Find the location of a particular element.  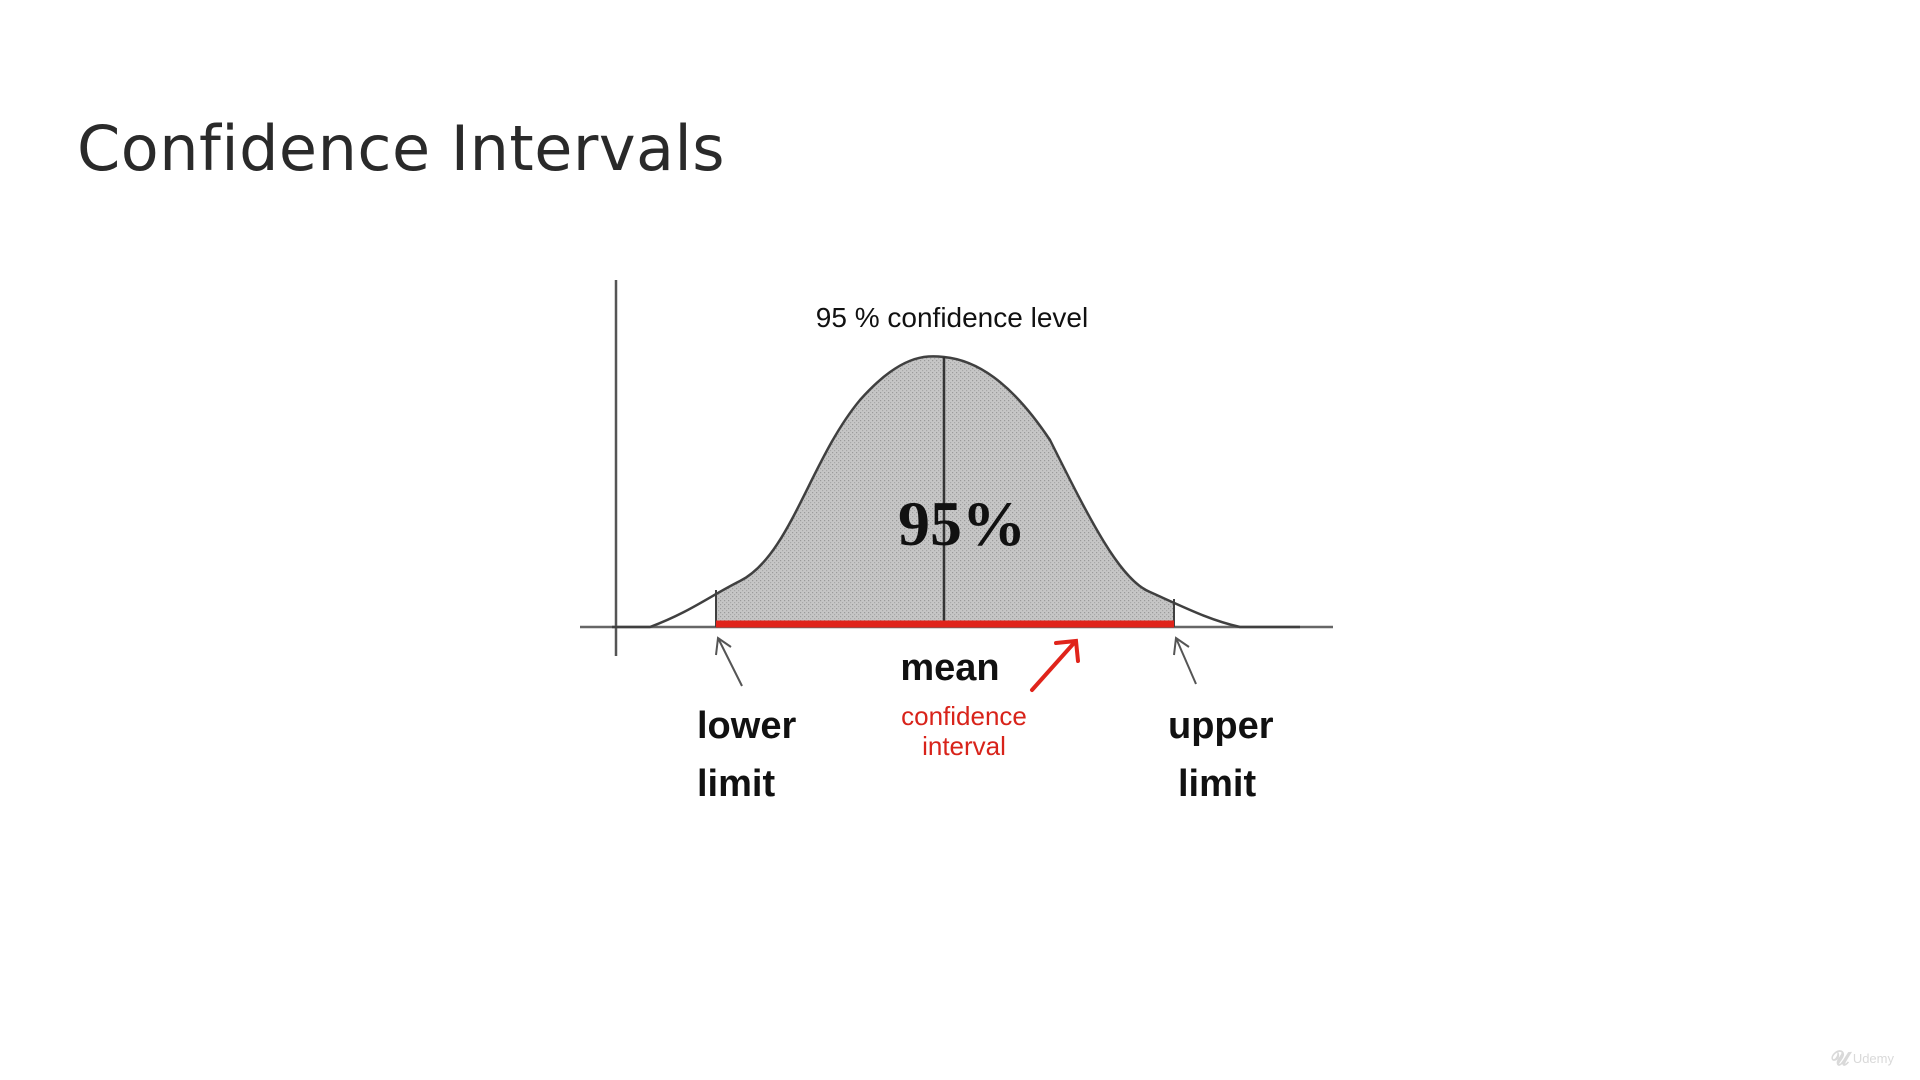

confidence-level-label: 95 % confidence level is located at coordinates (952, 317).